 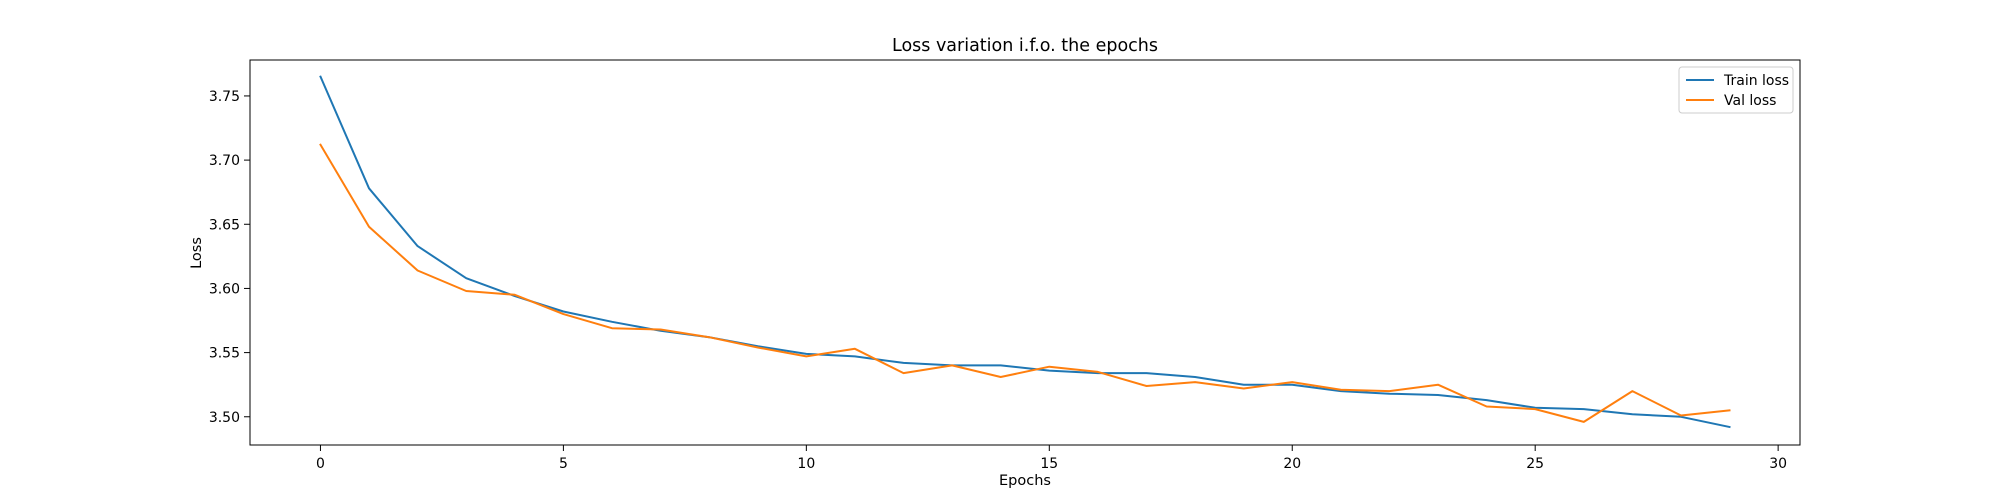 I want to click on y-axis: 3.50 3.55 3.60 3.65 3.70 3.75, so click(x=229, y=257).